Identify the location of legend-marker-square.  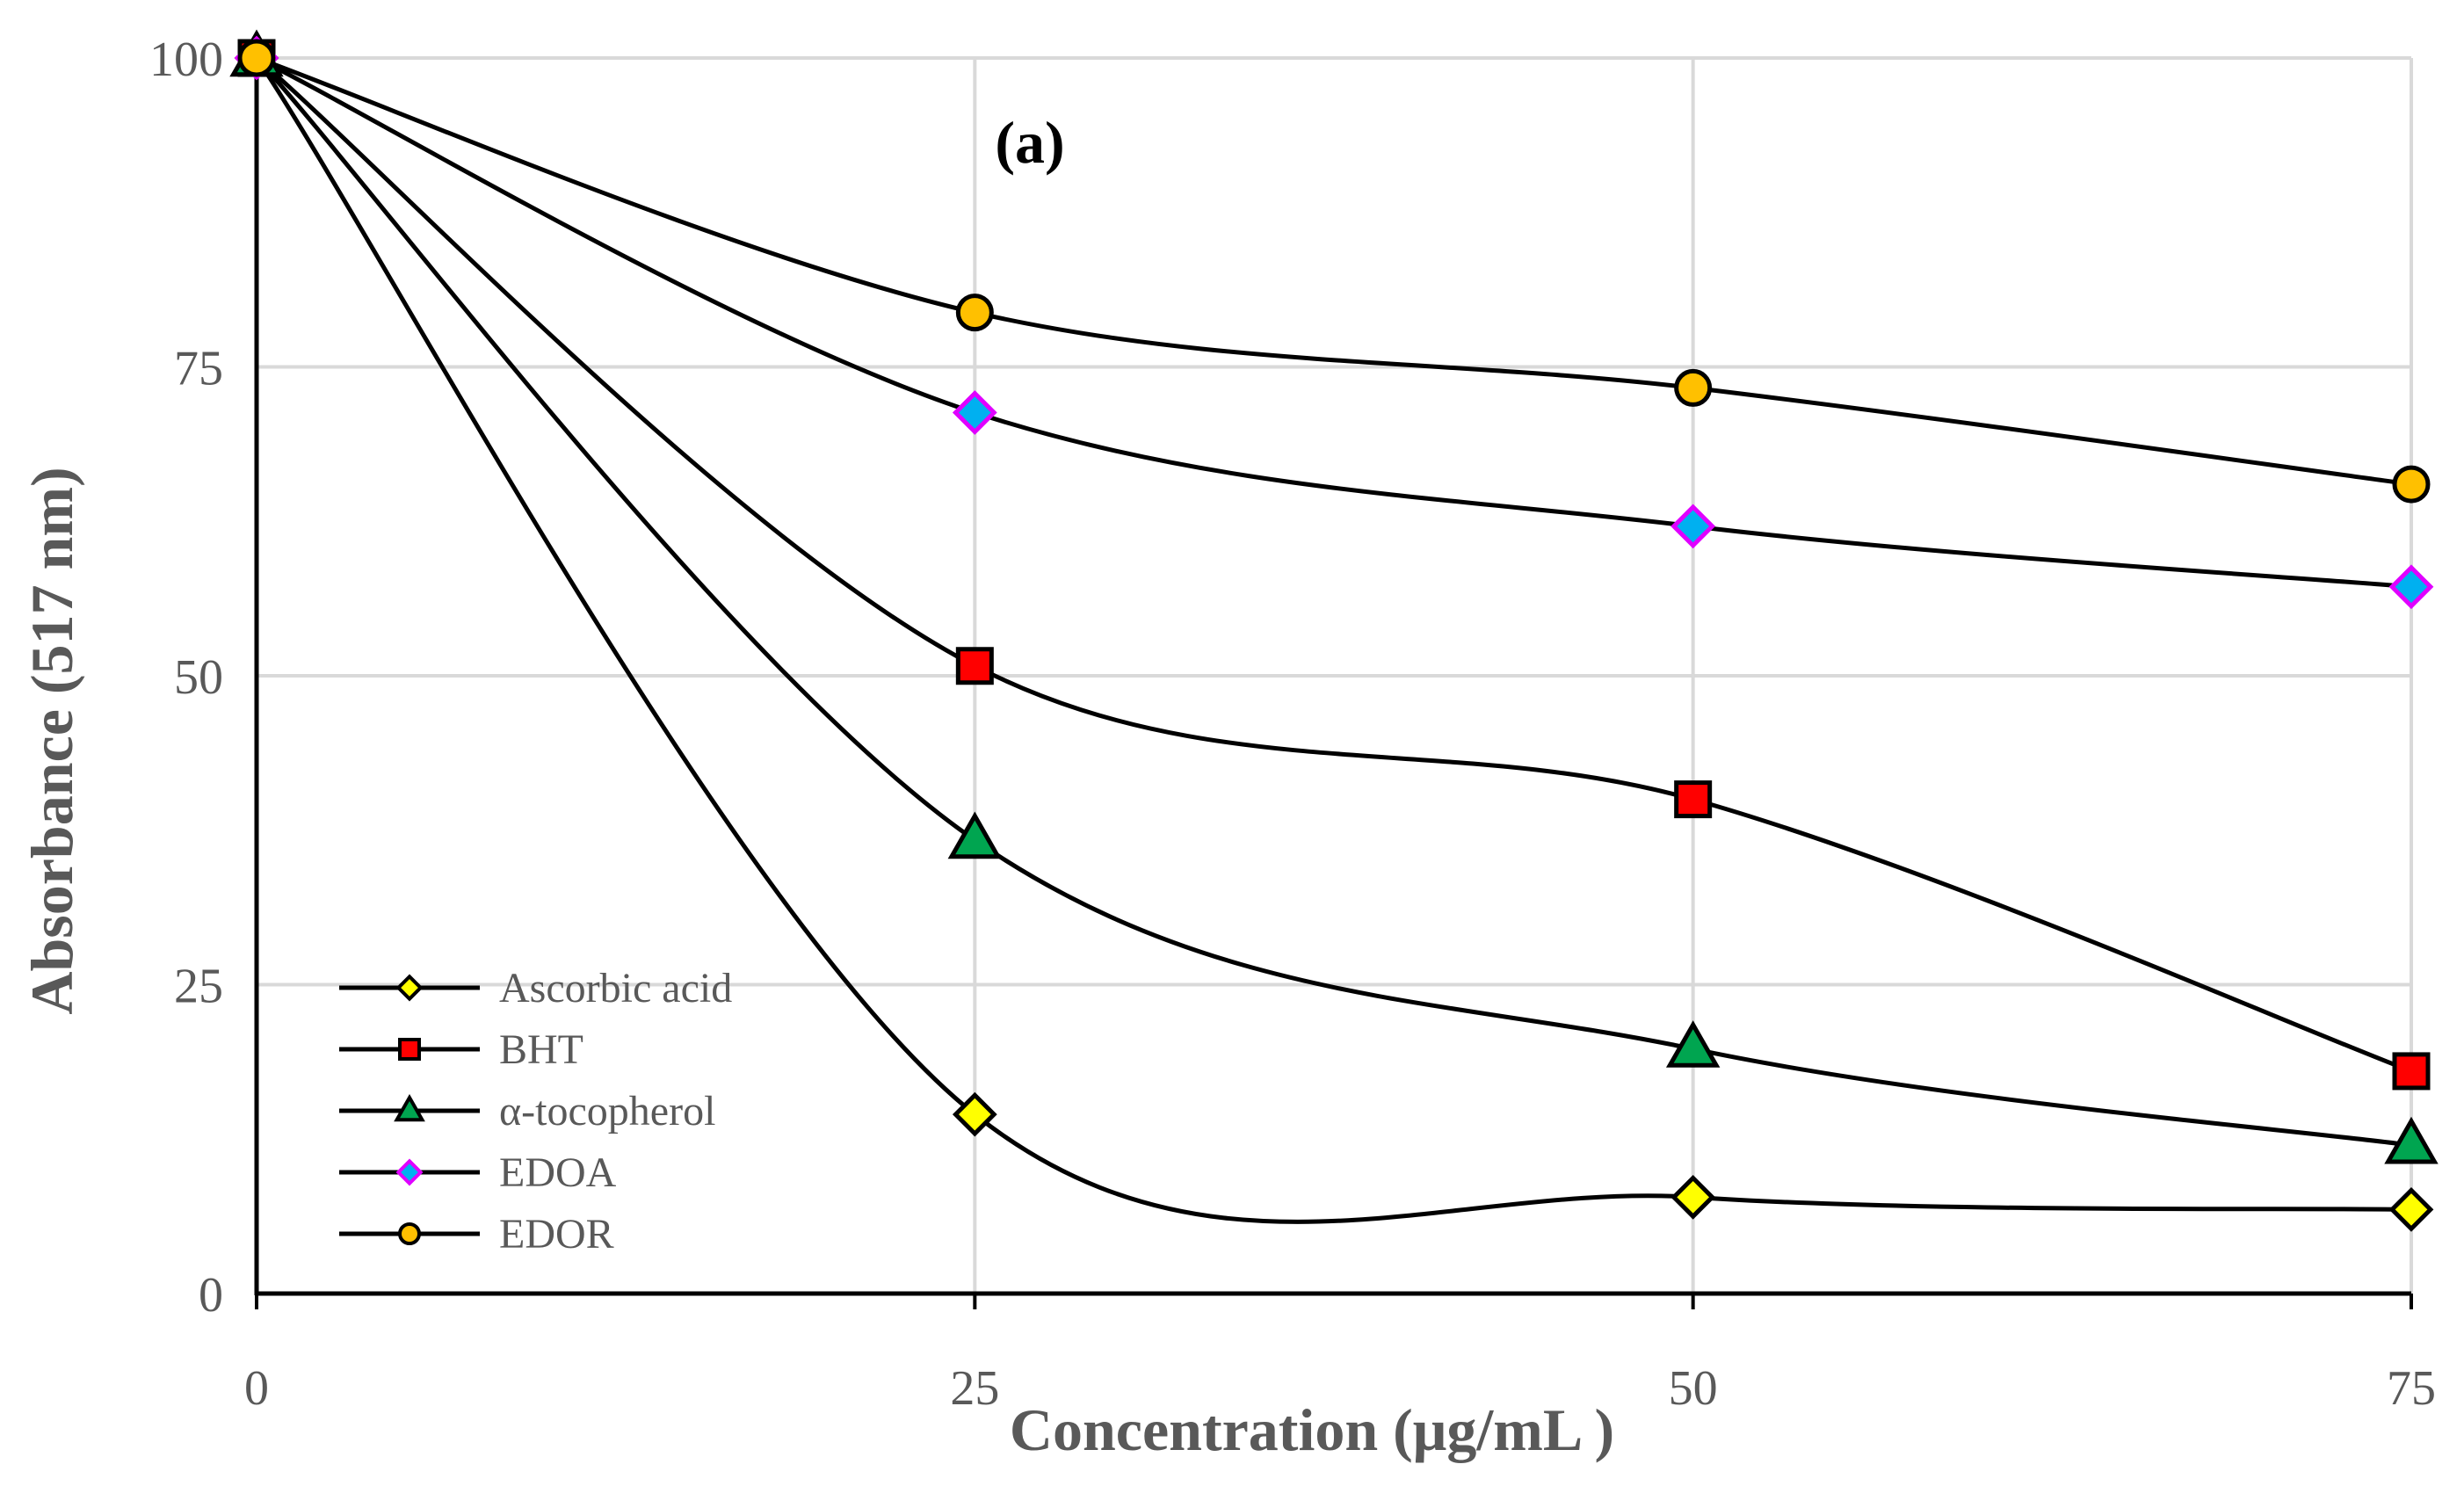
(409, 1050).